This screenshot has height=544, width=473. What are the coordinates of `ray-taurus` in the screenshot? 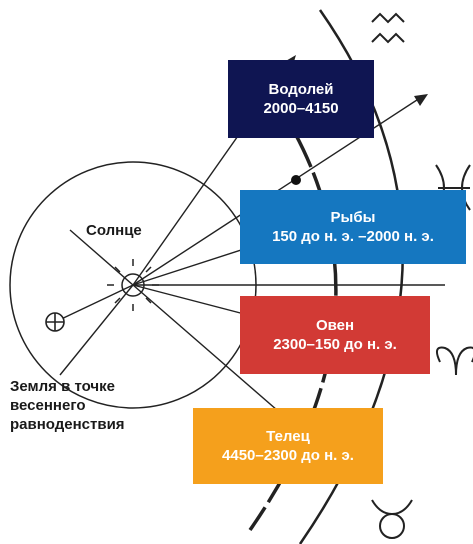 It's located at (216, 357).